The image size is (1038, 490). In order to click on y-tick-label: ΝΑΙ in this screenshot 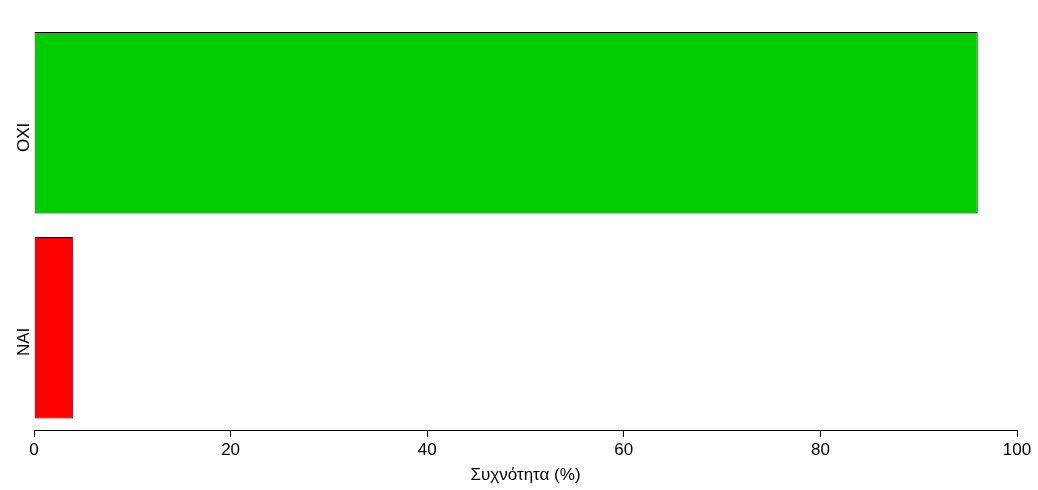, I will do `click(23, 342)`.